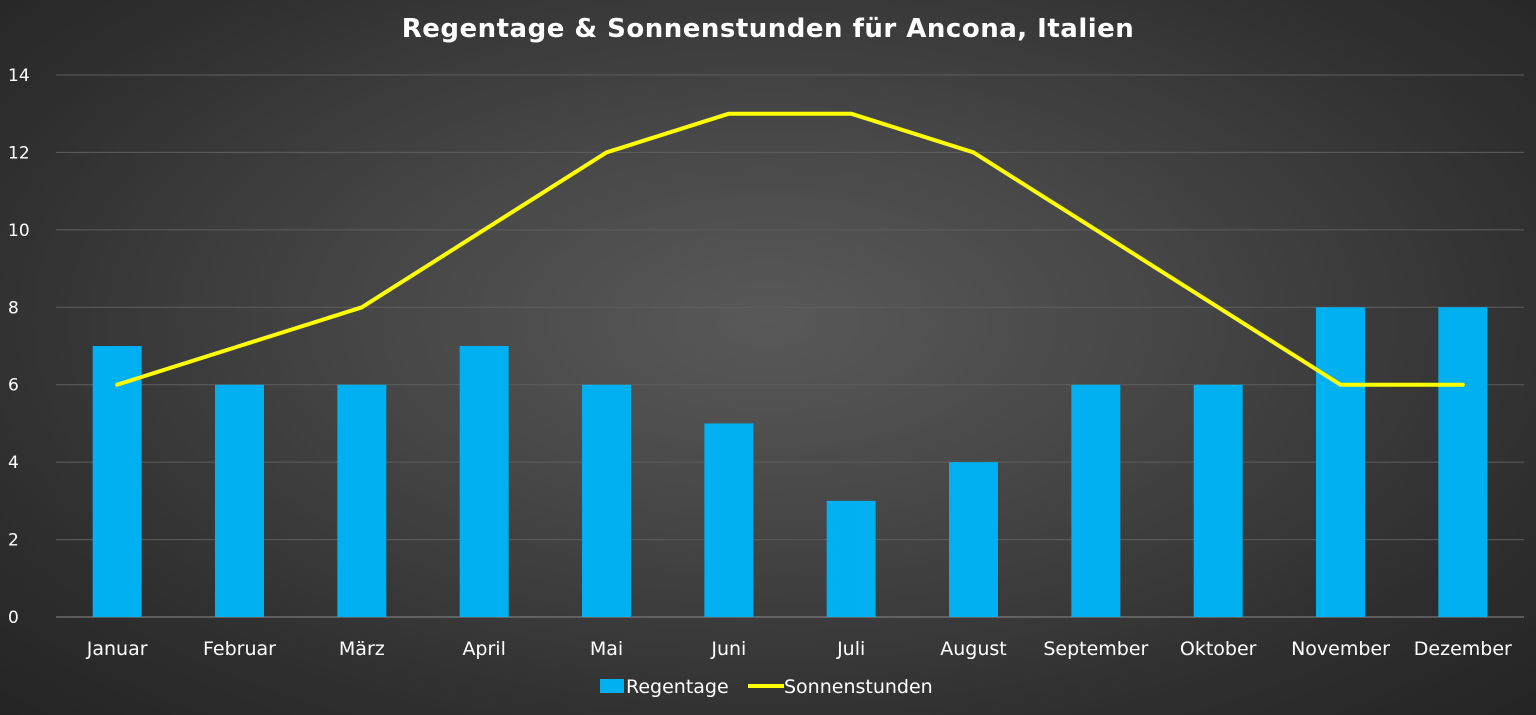  Describe the element at coordinates (19, 153) in the screenshot. I see `y-tick-label: 12` at that location.